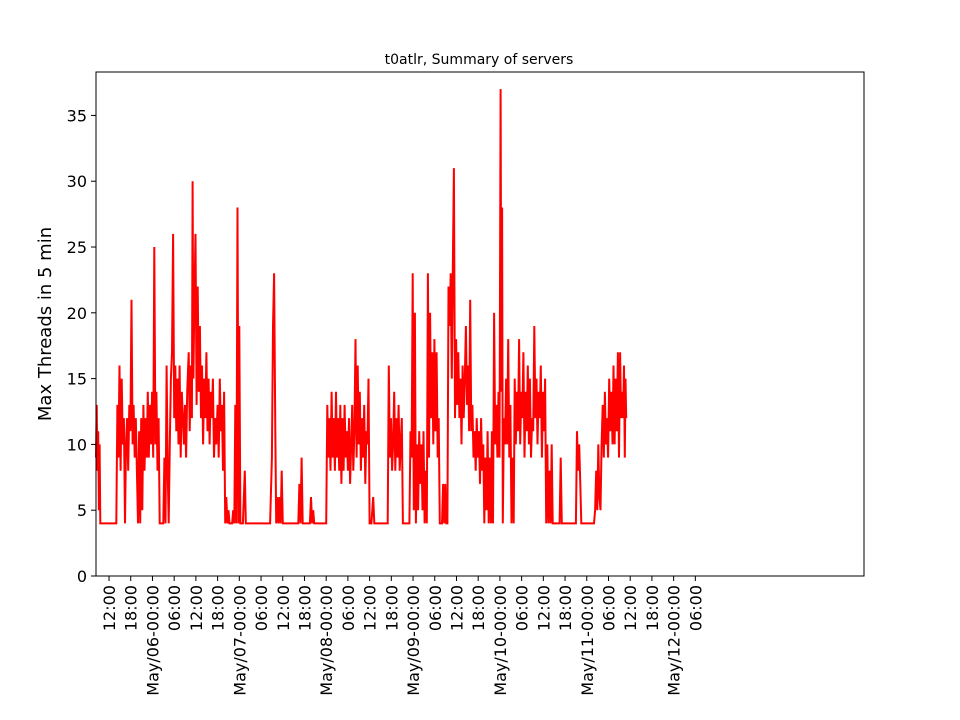 Image resolution: width=960 pixels, height=720 pixels. I want to click on y-tick-label: 25, so click(77, 247).